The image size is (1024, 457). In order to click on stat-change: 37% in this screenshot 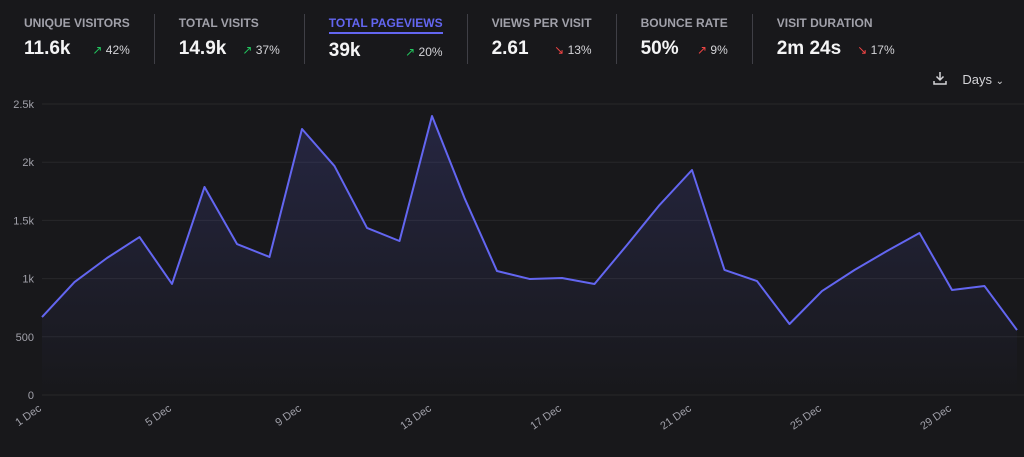, I will do `click(267, 50)`.